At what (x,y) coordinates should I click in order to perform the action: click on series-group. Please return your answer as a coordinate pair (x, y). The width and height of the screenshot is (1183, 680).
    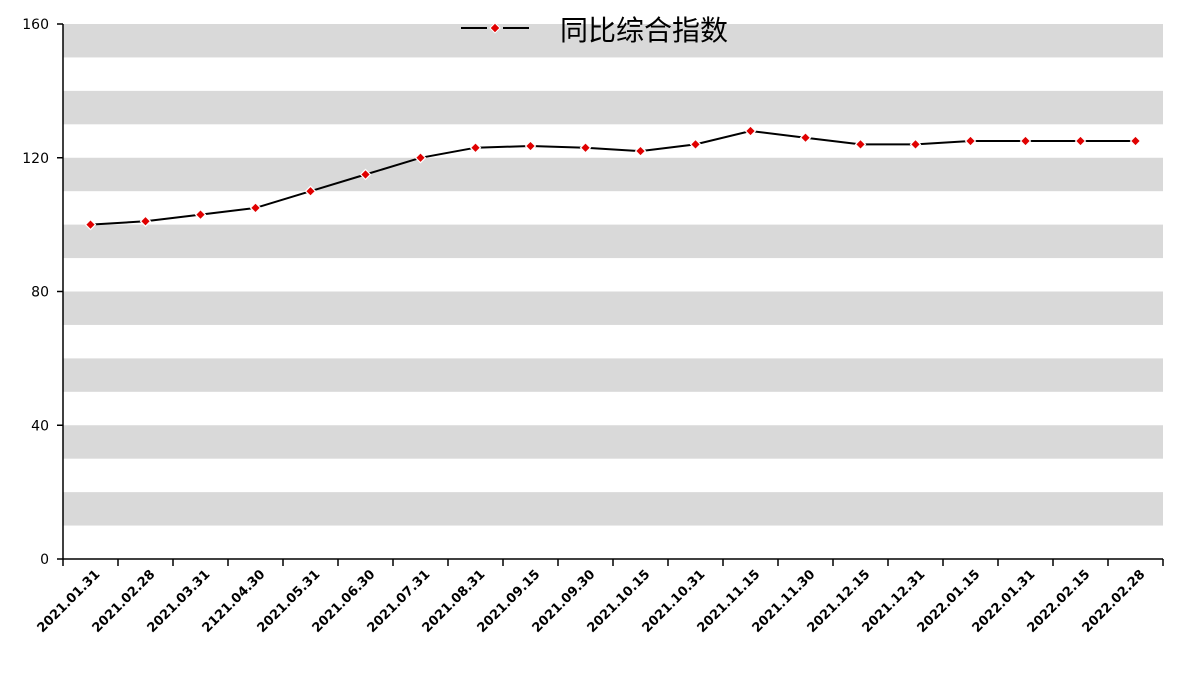
    Looking at the image, I should click on (613, 178).